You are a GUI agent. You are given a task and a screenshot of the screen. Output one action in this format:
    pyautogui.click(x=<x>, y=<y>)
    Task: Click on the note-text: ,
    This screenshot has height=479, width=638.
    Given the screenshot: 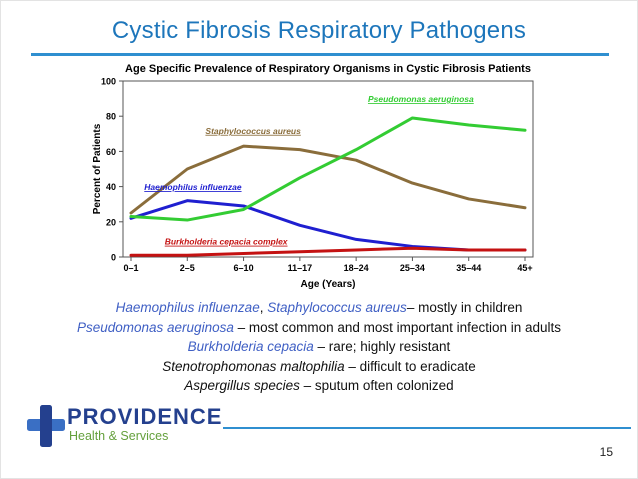 What is the action you would take?
    pyautogui.click(x=263, y=307)
    